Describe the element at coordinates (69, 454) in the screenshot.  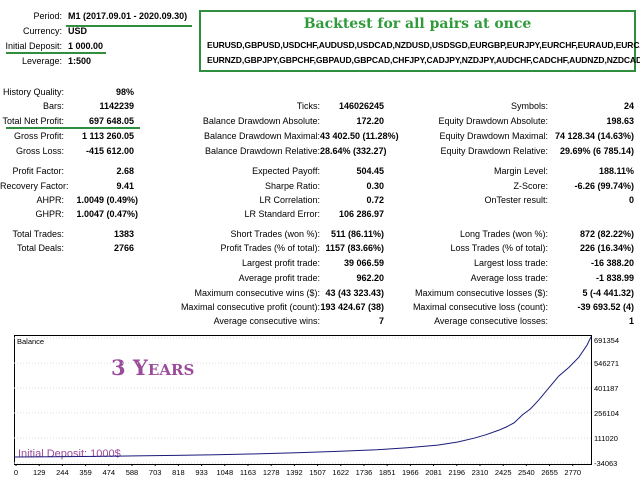
I see `initial-deposit-note: Initial Deposit: 1000$` at that location.